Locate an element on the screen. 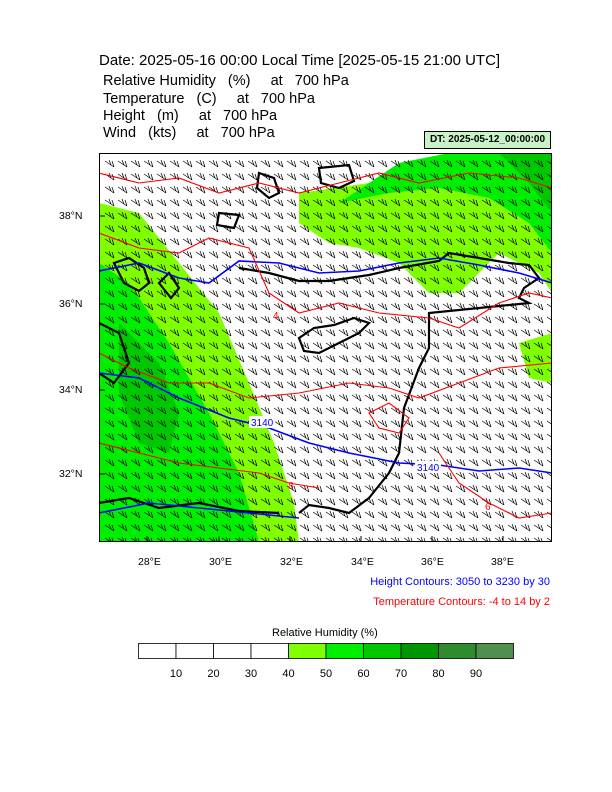 This screenshot has width=612, height=792. temp-label-6: 6 is located at coordinates (488, 507).